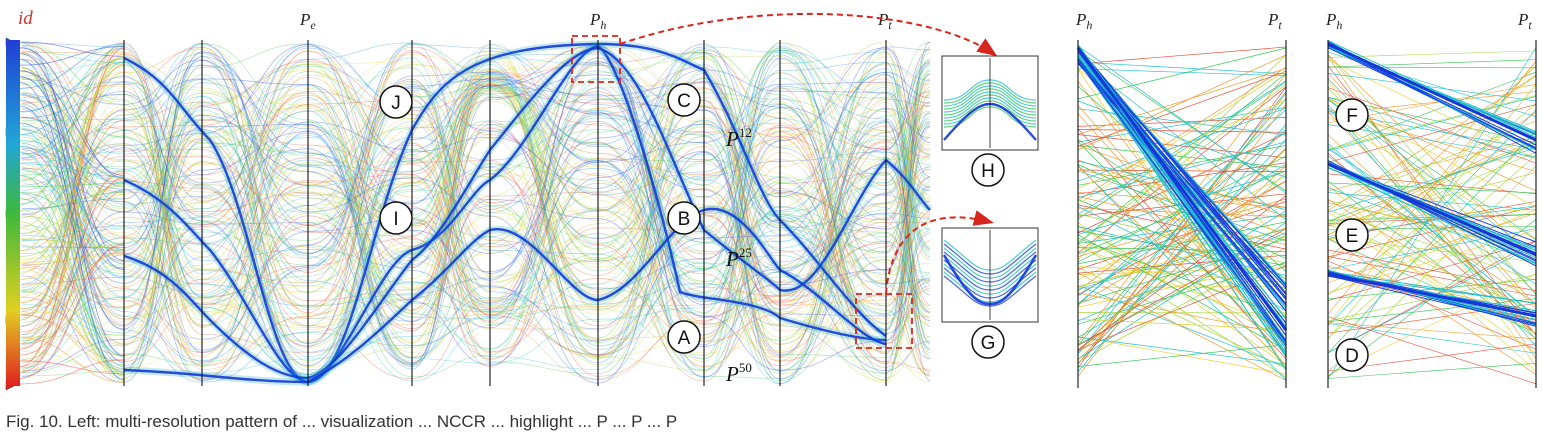  I want to click on marker-i: I, so click(396, 218).